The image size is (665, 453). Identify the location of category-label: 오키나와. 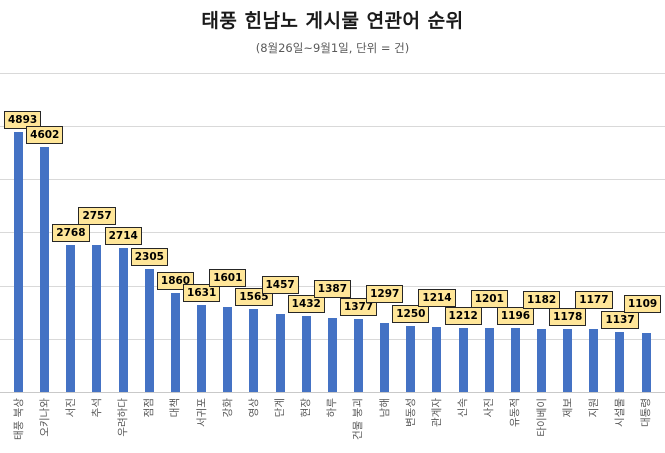
(44, 417).